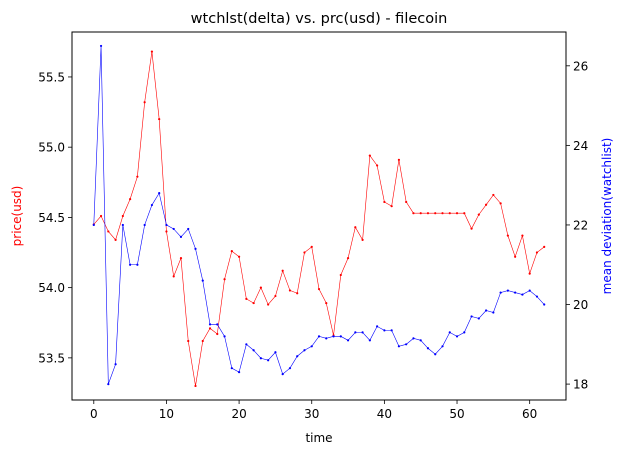  What do you see at coordinates (51, 218) in the screenshot?
I see `left-y-tick-label: 54.5` at bounding box center [51, 218].